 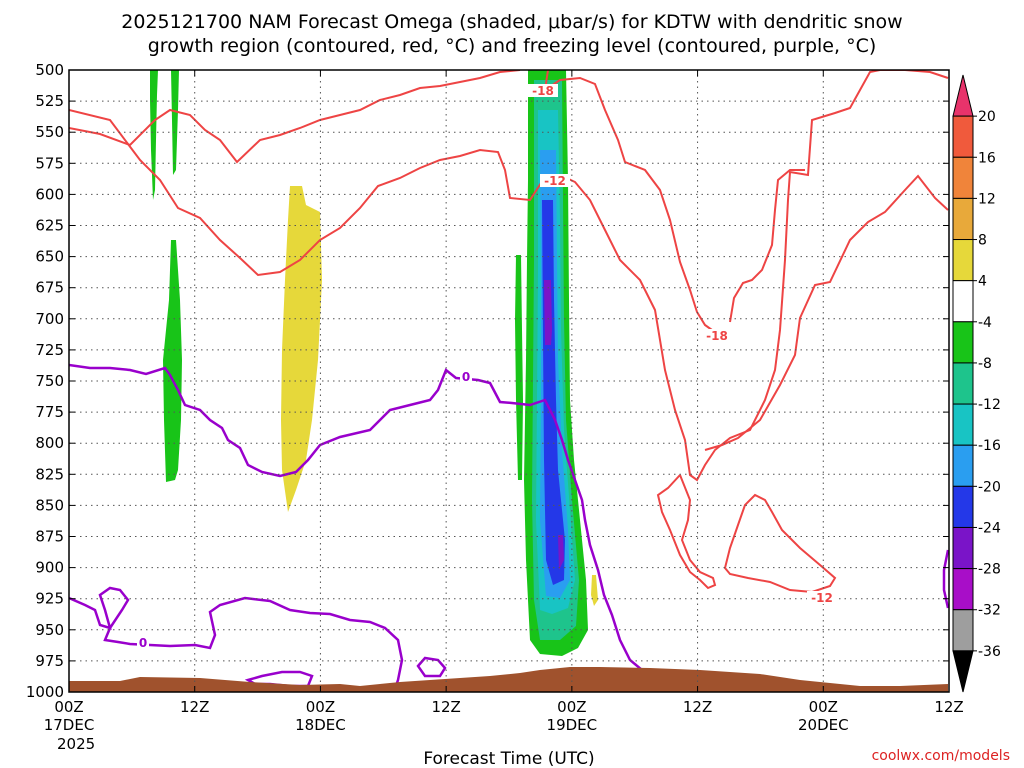 What do you see at coordinates (982, 241) in the screenshot?
I see `colorbar-label: 8` at bounding box center [982, 241].